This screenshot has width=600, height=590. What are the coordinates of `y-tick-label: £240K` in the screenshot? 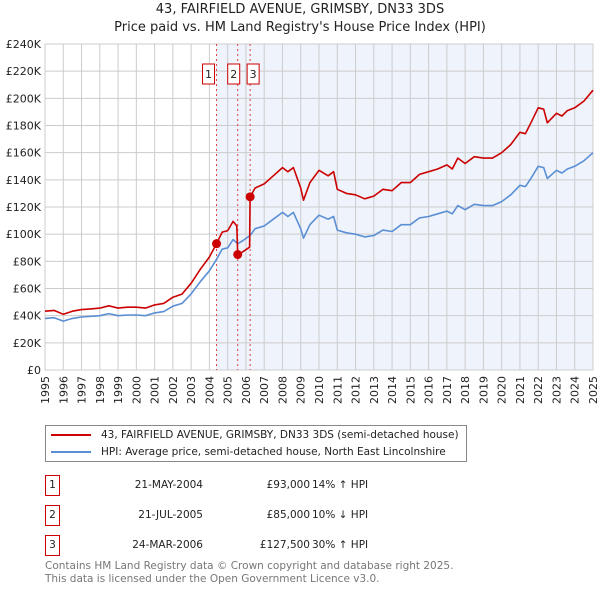 It's located at (24, 44).